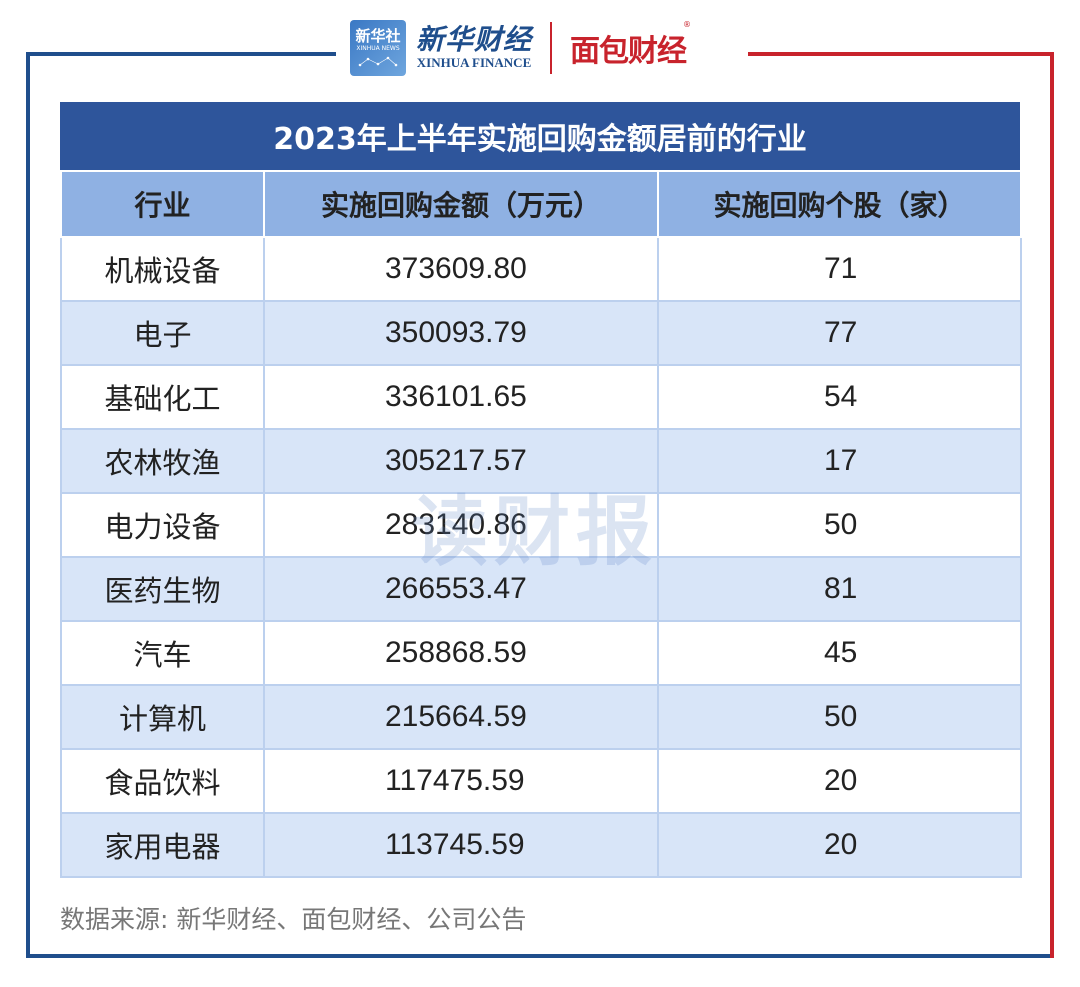  I want to click on amount-cell: 266553.47, so click(461, 589).